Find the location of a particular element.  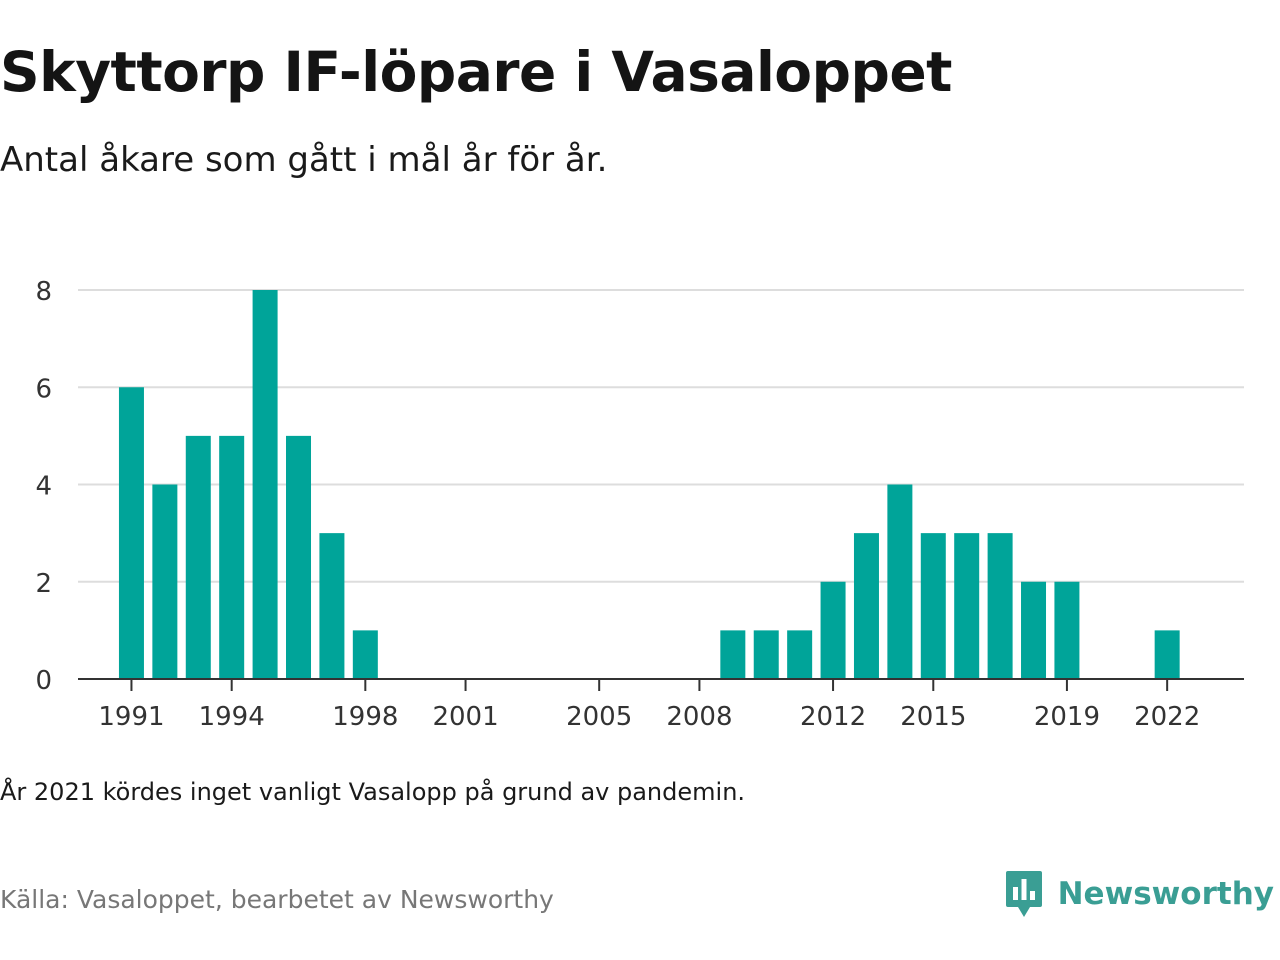

x-tick-label: 2008 is located at coordinates (699, 717).